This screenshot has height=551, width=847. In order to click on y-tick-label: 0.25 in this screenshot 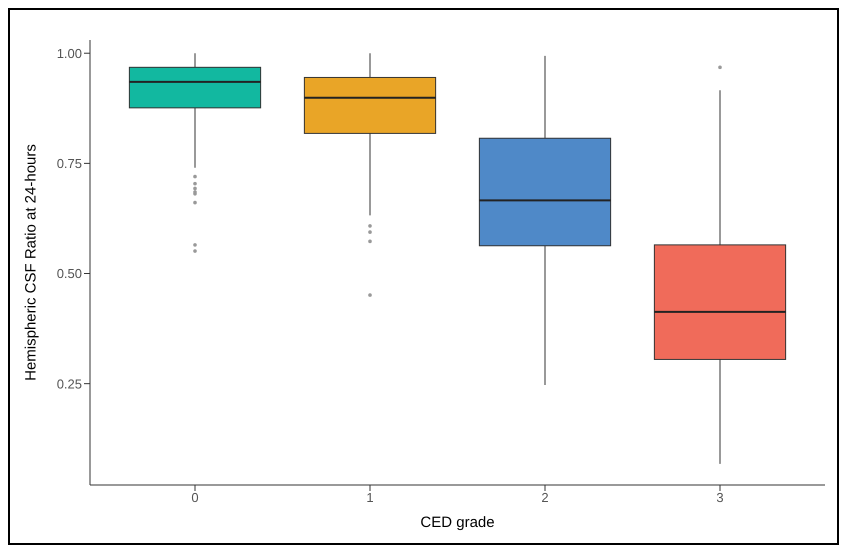, I will do `click(69, 384)`.